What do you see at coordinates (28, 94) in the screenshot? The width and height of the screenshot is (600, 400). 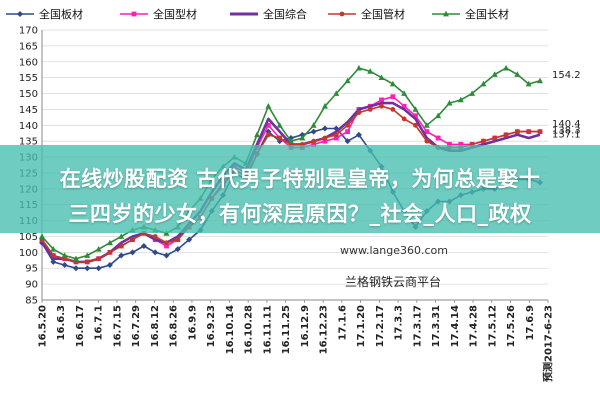 I see `y-tick-label: 150` at bounding box center [28, 94].